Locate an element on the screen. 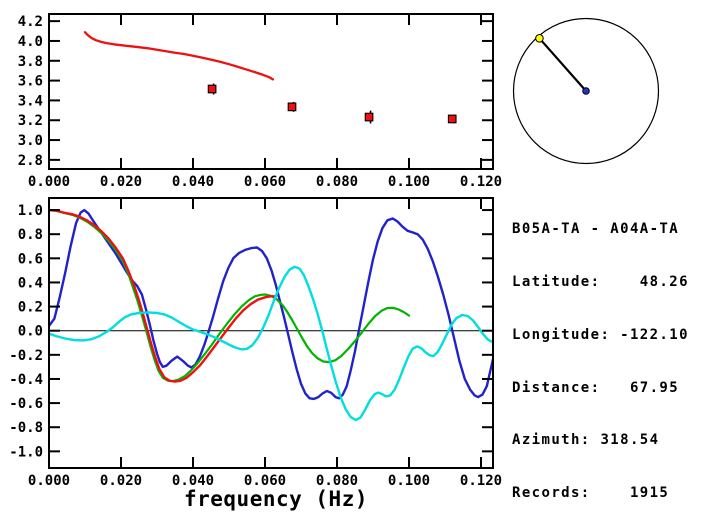 The image size is (702, 519). y-tick-label: -0.2 is located at coordinates (26, 356).